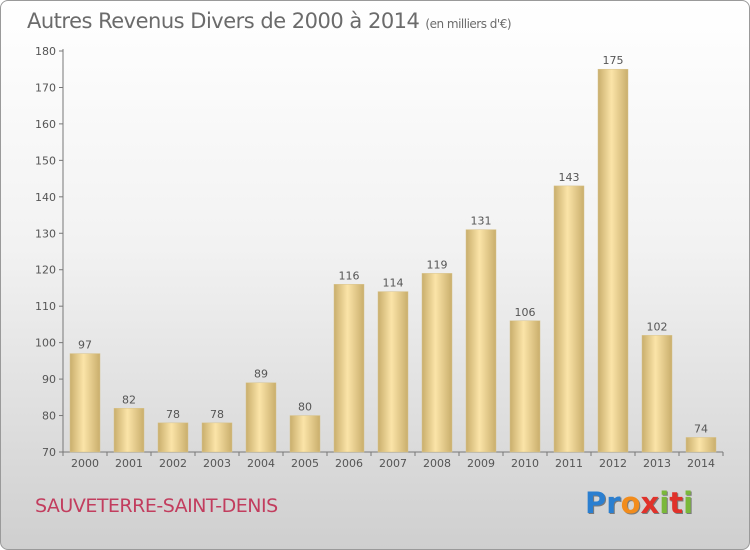 Image resolution: width=750 pixels, height=550 pixels. Describe the element at coordinates (45, 160) in the screenshot. I see `y-tick-label: 150` at that location.